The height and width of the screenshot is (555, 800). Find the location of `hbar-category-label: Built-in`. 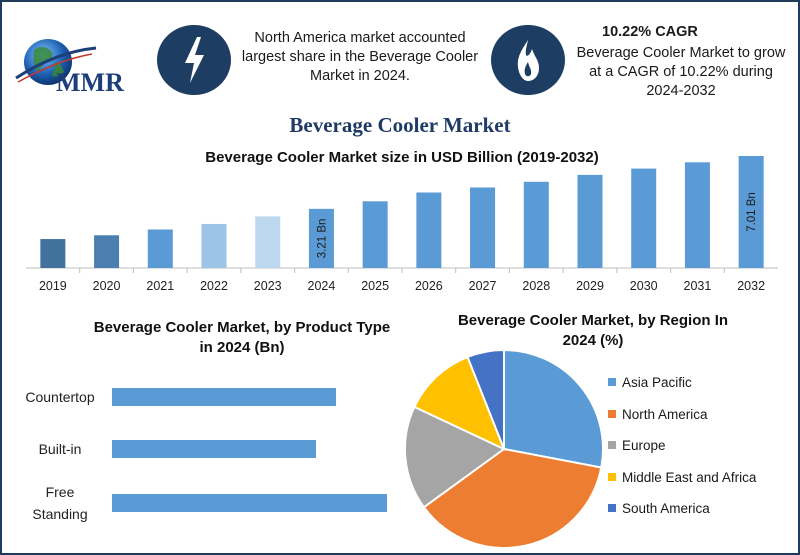

hbar-category-label: Built-in is located at coordinates (60, 449).